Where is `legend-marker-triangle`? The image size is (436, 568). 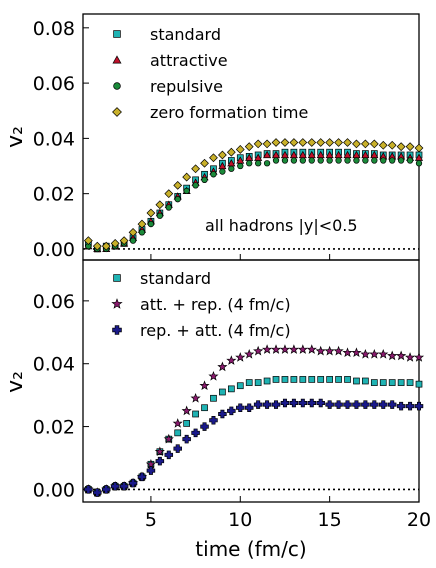 legend-marker-triangle is located at coordinates (117, 59).